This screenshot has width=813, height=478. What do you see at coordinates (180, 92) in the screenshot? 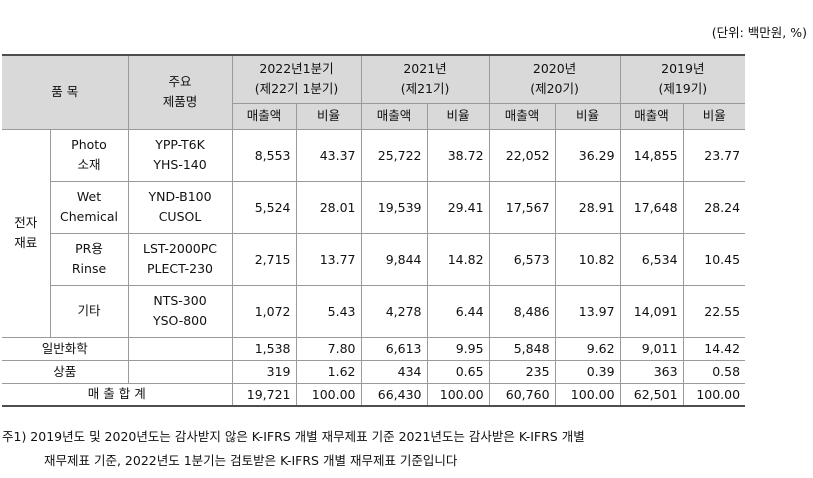
I see `header-product: 주요 제품명` at bounding box center [180, 92].